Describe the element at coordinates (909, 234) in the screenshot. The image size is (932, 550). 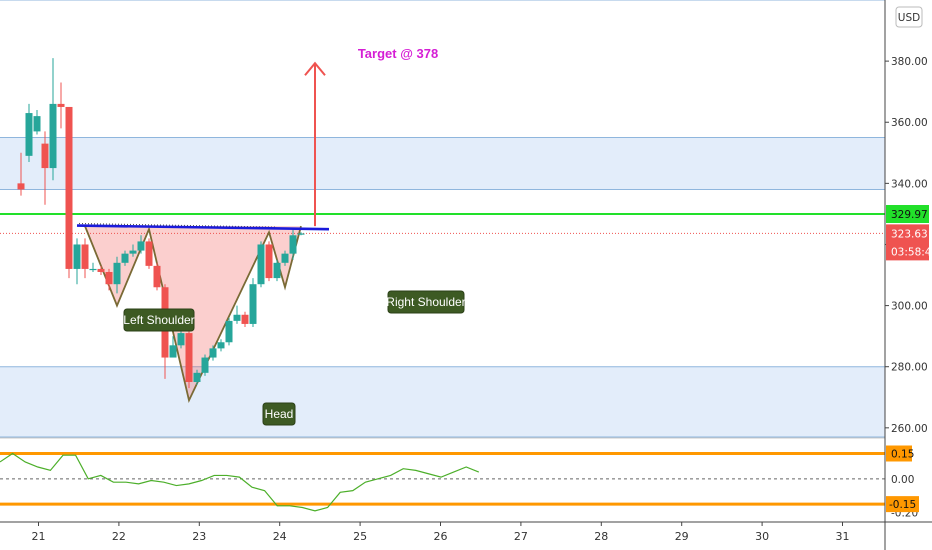
I see `current-price-value: 323.63` at that location.